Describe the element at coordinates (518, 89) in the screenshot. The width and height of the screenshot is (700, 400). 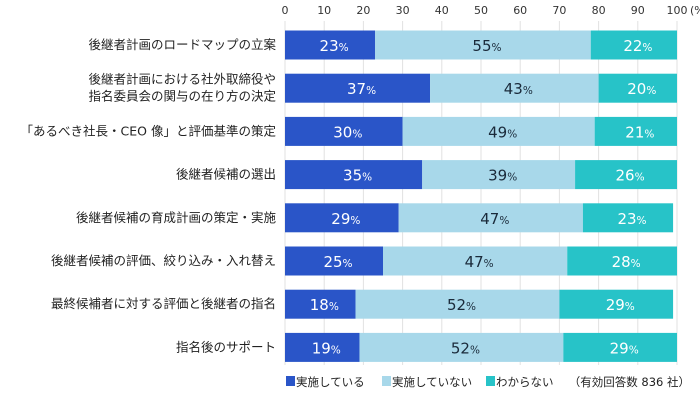
I see `data-label: 43%` at that location.